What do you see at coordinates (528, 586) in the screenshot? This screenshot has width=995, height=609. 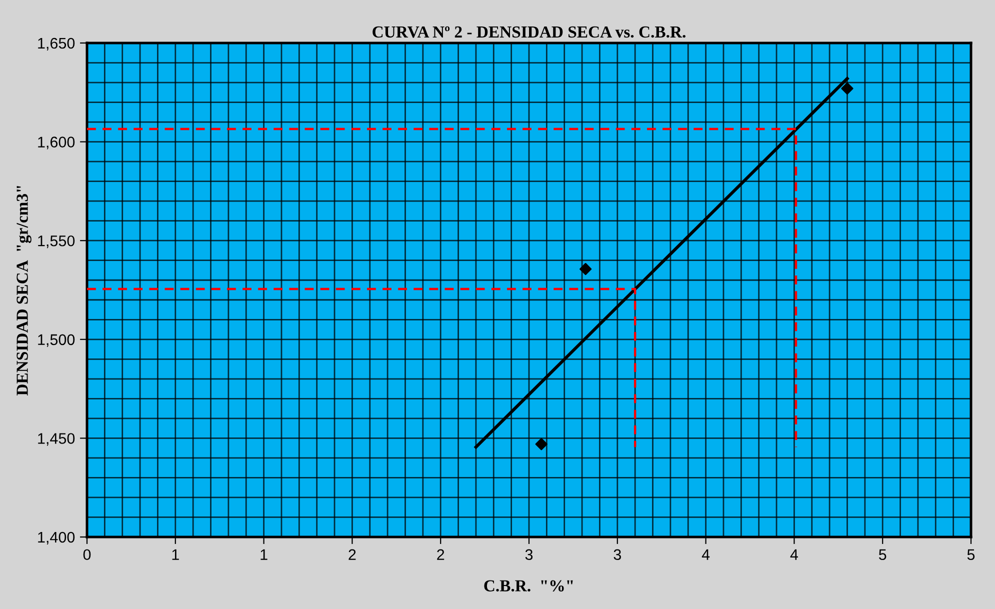 I see `x-axis-title: C.B.R. "%"` at bounding box center [528, 586].